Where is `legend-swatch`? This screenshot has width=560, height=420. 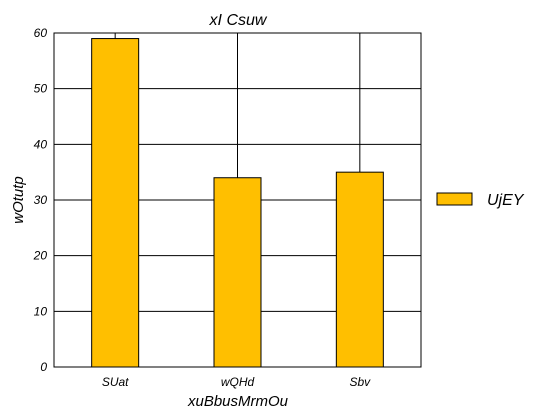 legend-swatch is located at coordinates (454, 199).